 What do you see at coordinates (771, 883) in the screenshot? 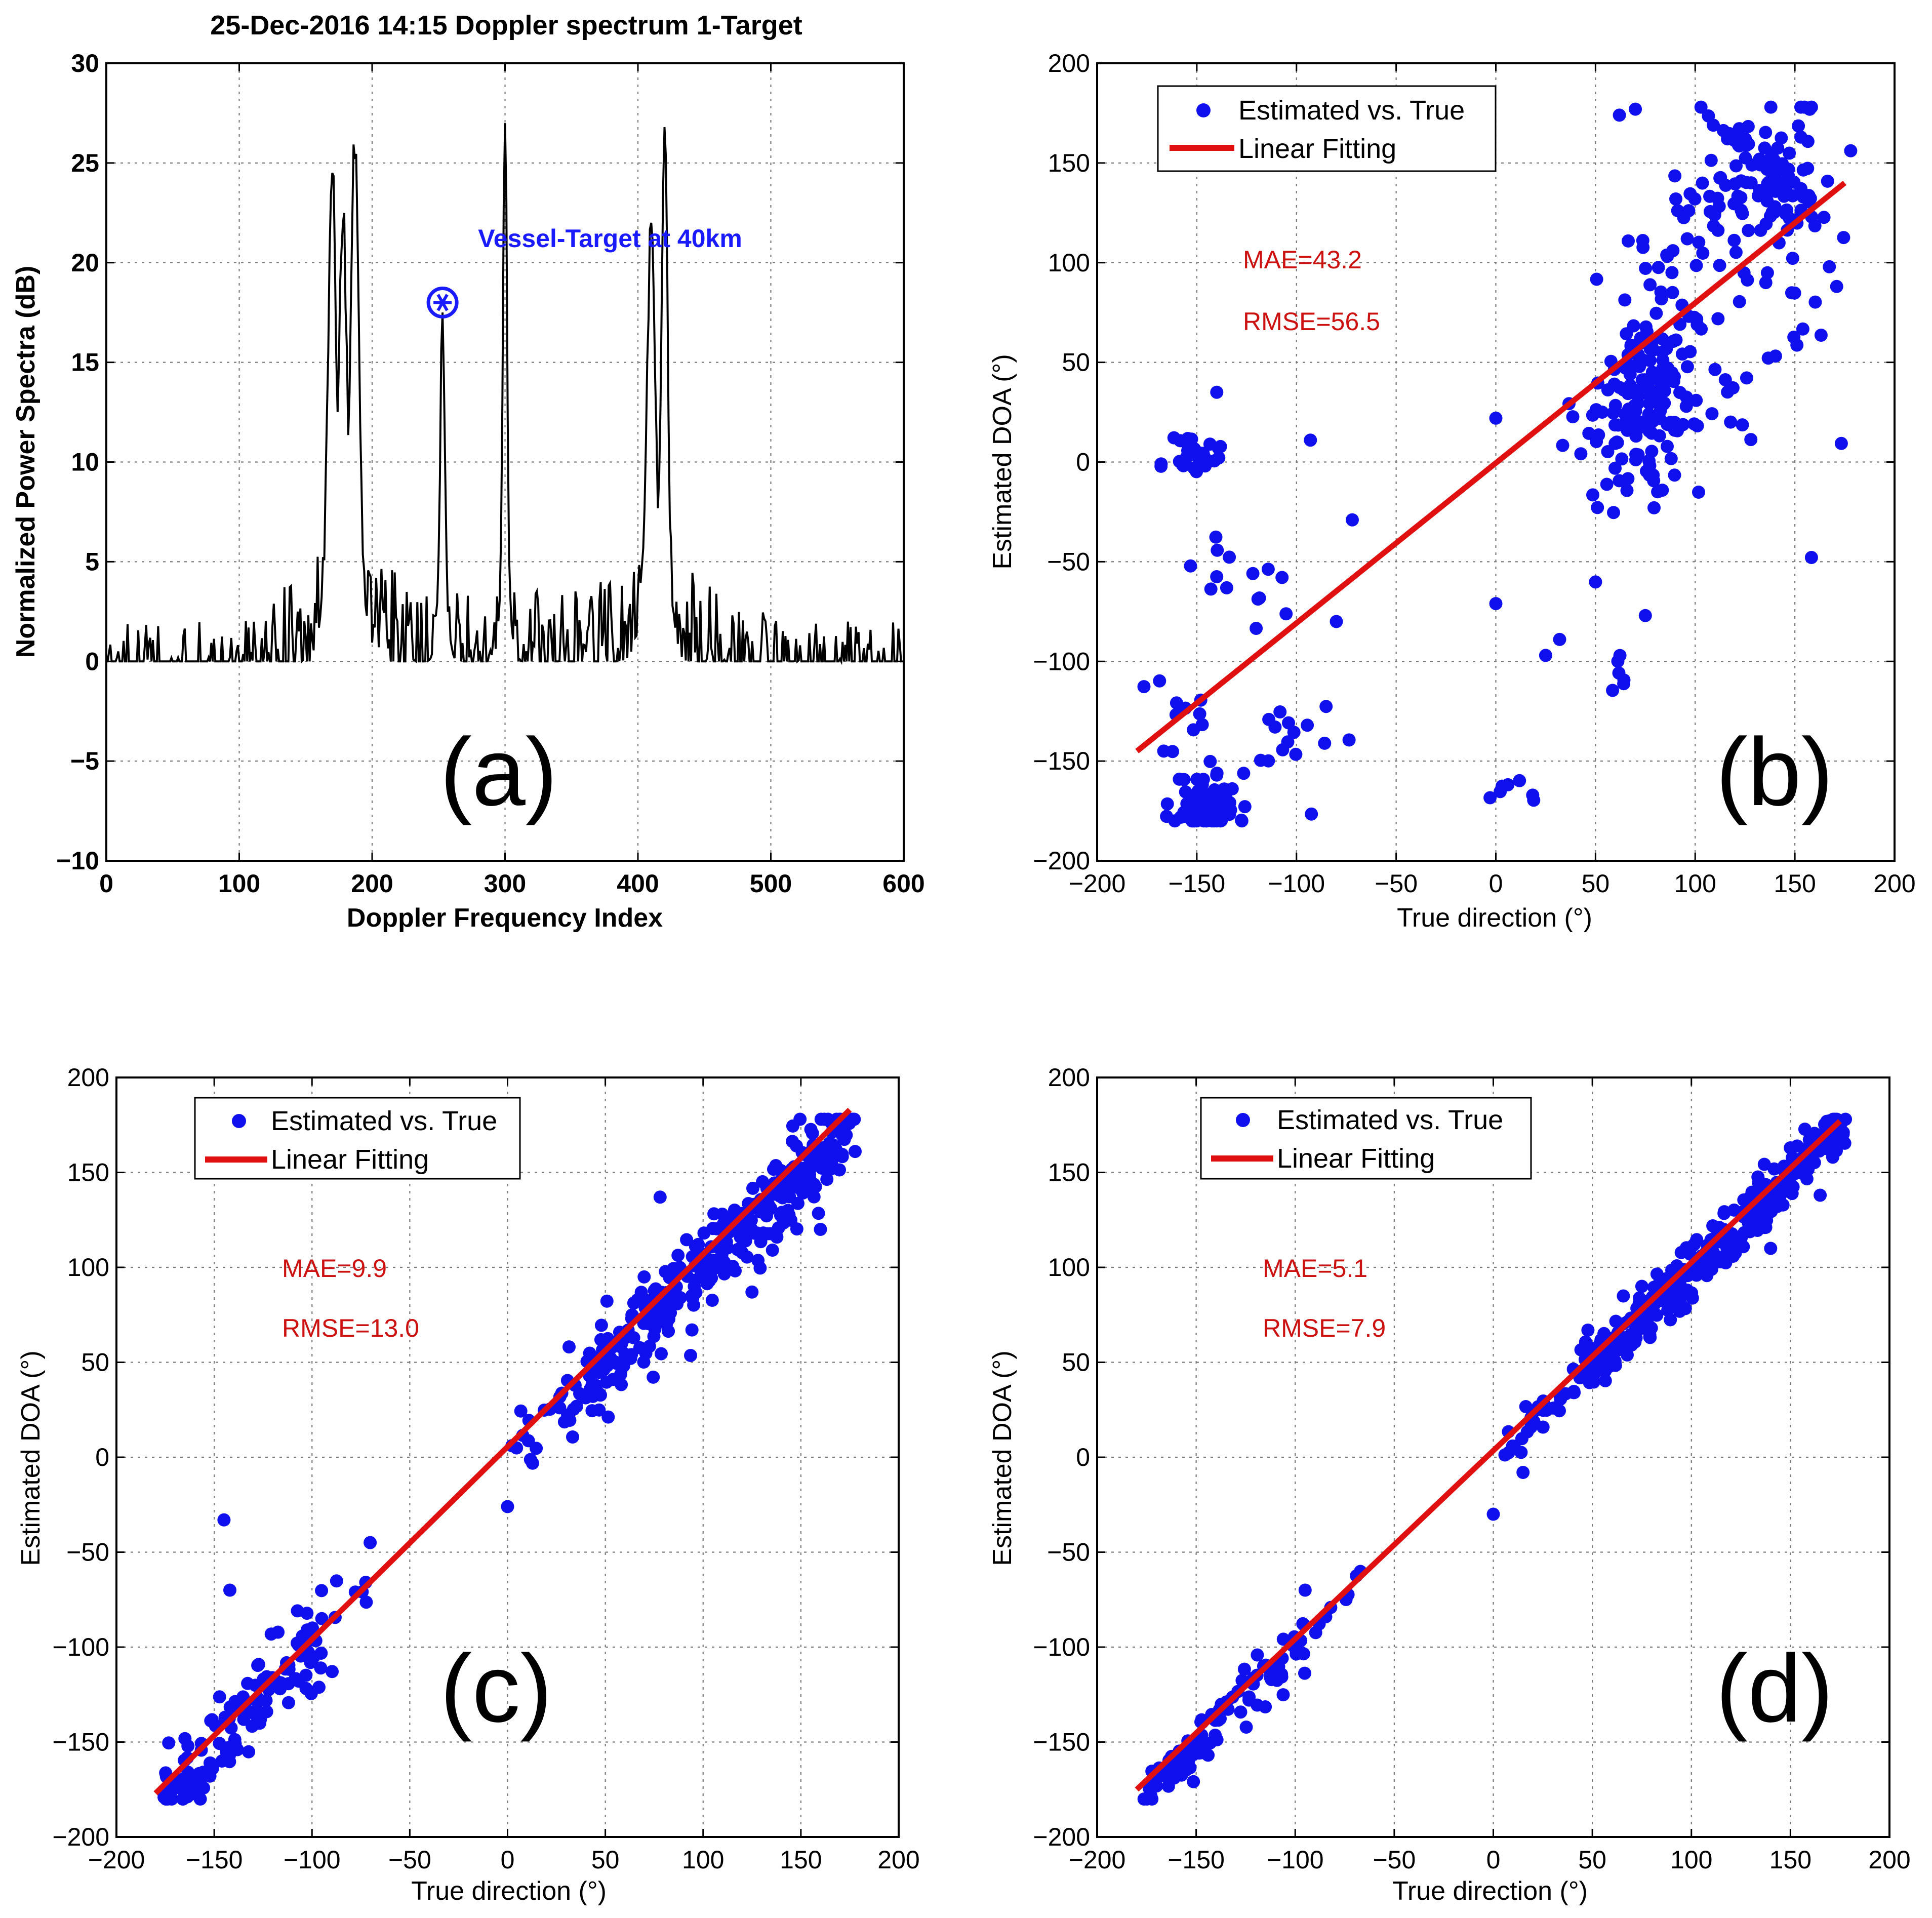
I see `a-xtick-label: 500` at bounding box center [771, 883].